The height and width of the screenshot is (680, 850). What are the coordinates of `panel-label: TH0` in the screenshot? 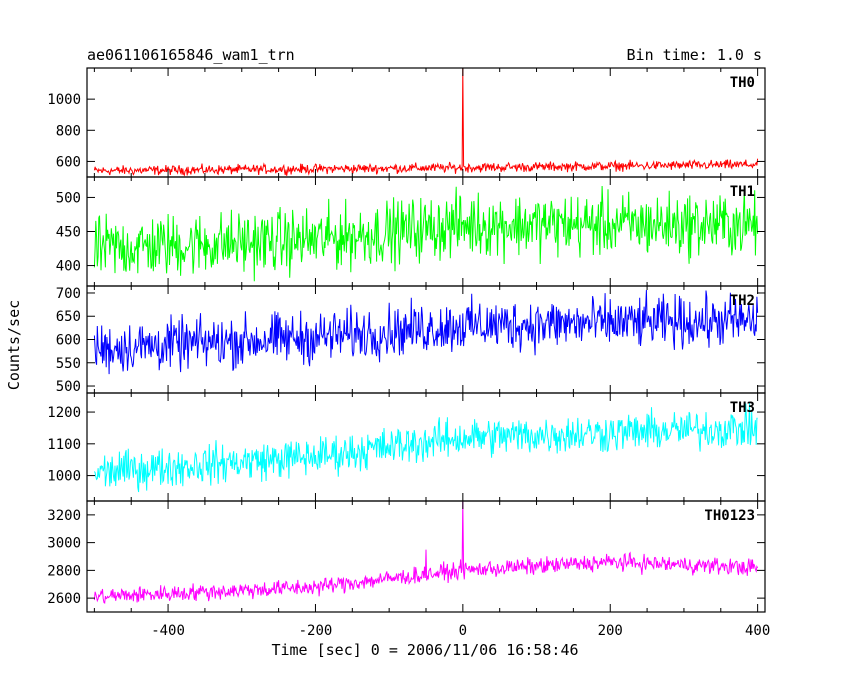 It's located at (742, 83).